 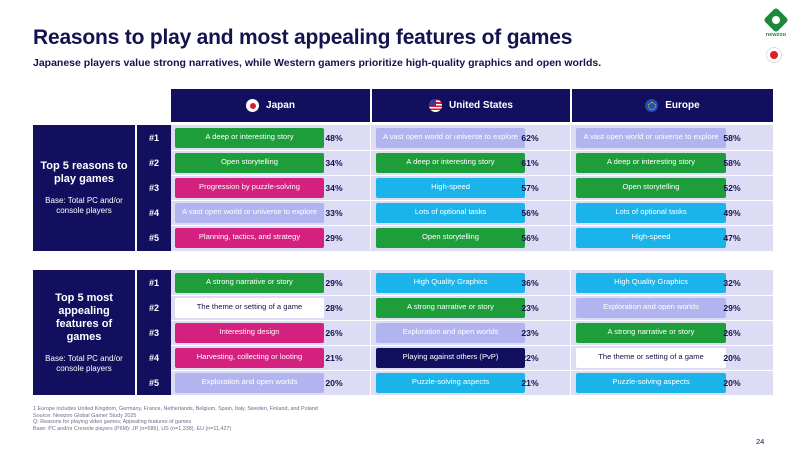 I want to click on feature-chip: Playing against others (PvP), so click(x=450, y=357).